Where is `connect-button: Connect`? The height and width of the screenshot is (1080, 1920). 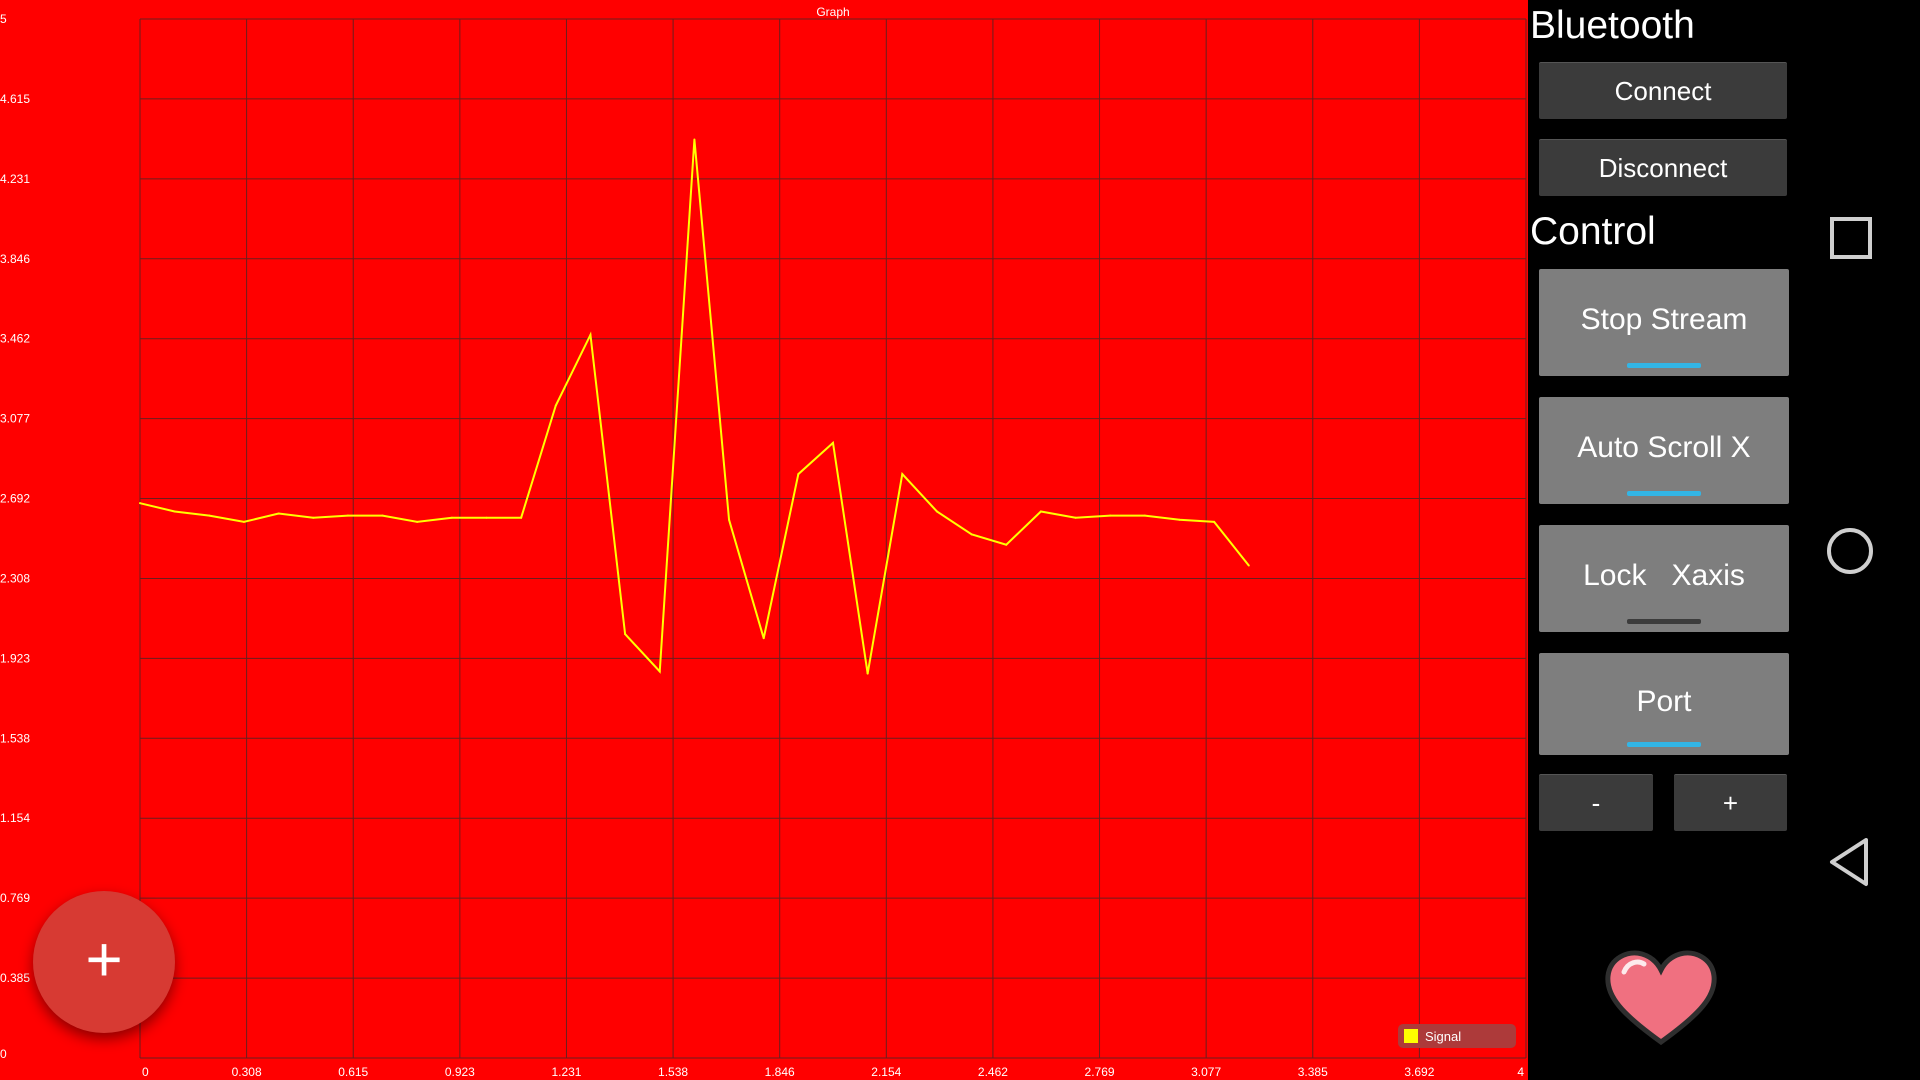
connect-button: Connect is located at coordinates (1663, 90).